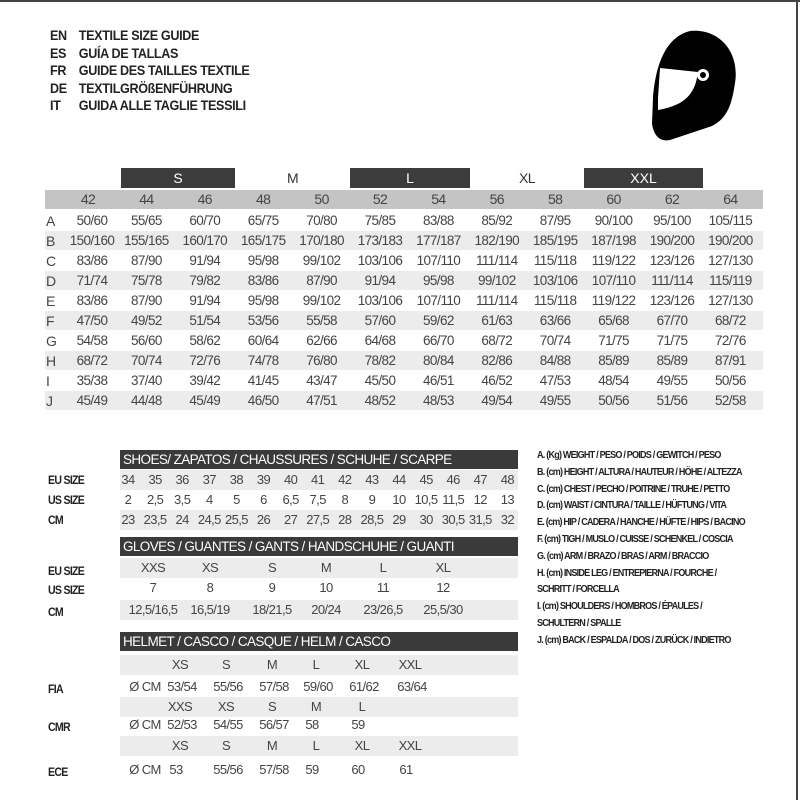 This screenshot has width=800, height=800. Describe the element at coordinates (92, 220) in the screenshot. I see `table-cell: 50/60` at that location.